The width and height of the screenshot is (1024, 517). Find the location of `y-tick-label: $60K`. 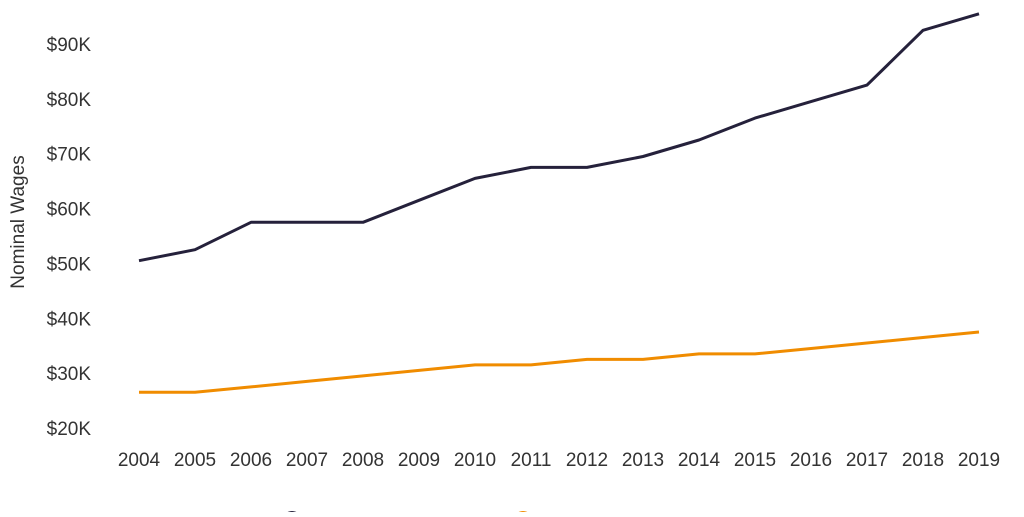

y-tick-label: $60K is located at coordinates (69, 210).